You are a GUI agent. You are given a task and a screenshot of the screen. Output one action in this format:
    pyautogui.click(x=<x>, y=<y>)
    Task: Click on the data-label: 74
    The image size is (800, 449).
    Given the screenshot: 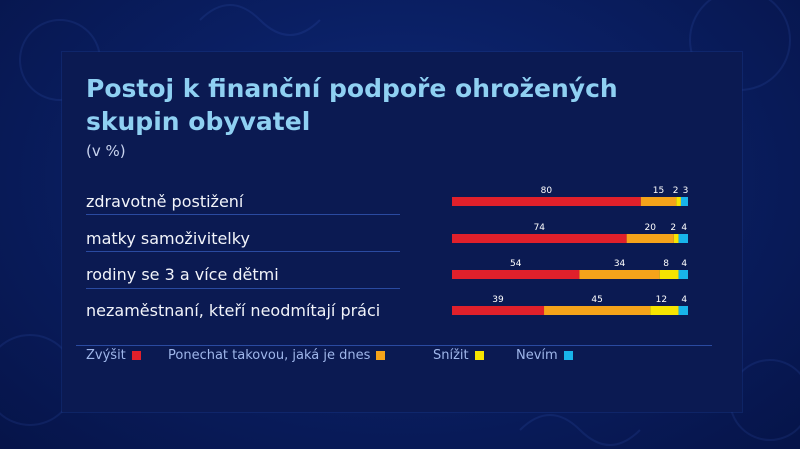 What is the action you would take?
    pyautogui.click(x=540, y=228)
    